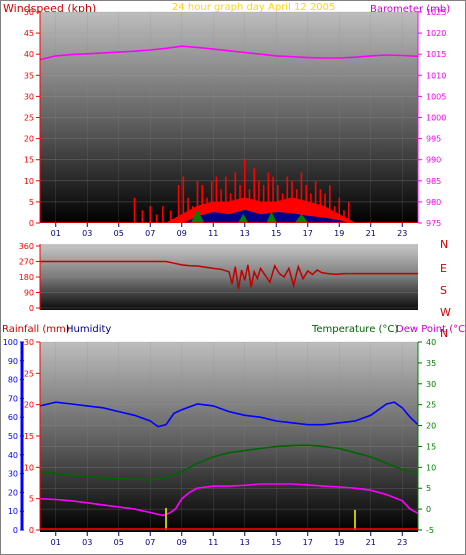 The width and height of the screenshot is (466, 555). I want to click on xtick-label: 15, so click(276, 542).